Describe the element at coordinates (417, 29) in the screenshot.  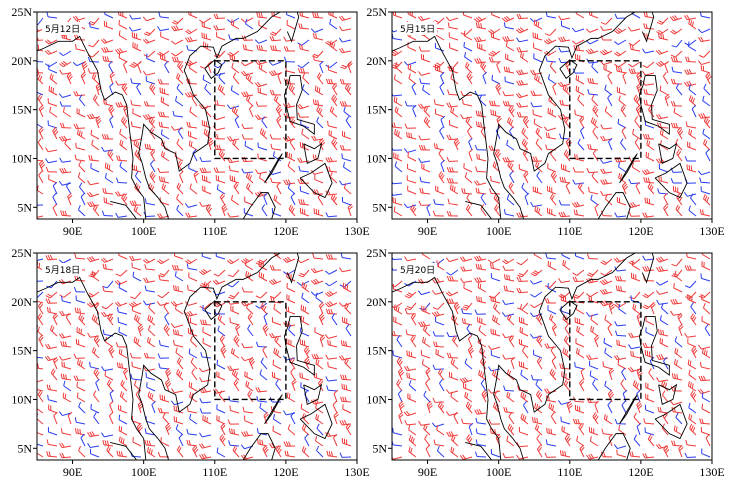
I see `panel-label: 5月15日` at that location.